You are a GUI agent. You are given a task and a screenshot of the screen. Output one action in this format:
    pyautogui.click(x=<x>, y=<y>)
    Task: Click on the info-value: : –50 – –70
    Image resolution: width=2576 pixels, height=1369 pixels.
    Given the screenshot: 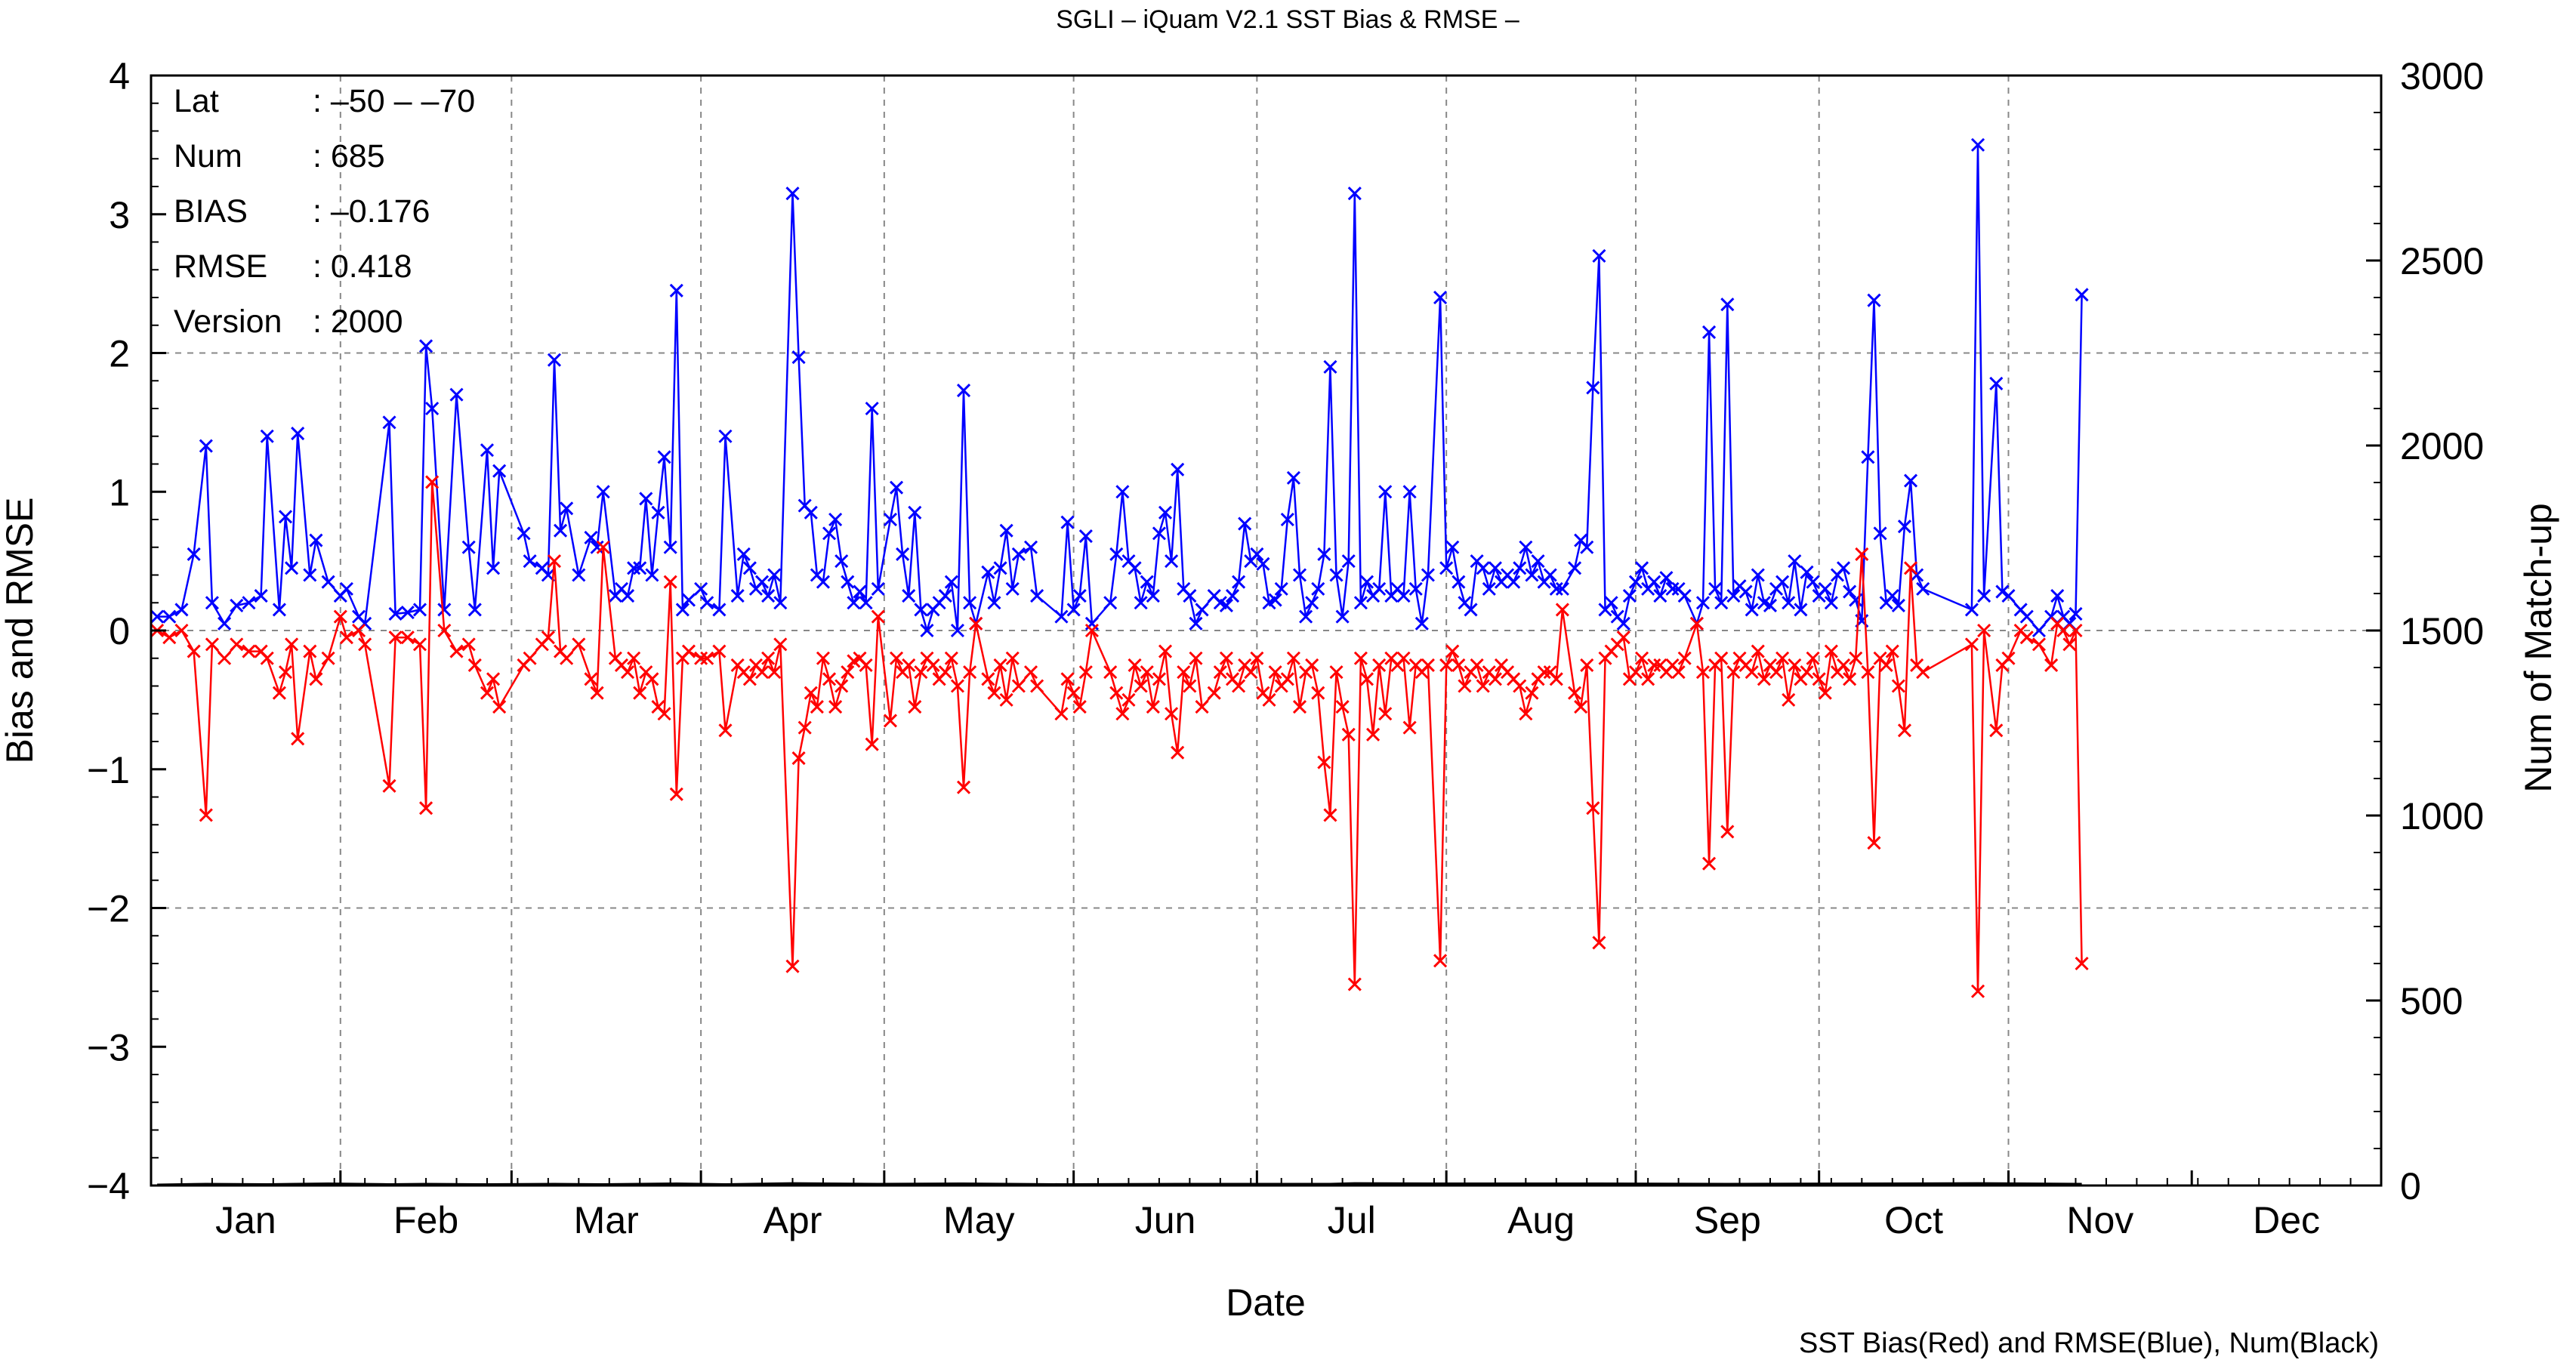 What is the action you would take?
    pyautogui.click(x=394, y=101)
    